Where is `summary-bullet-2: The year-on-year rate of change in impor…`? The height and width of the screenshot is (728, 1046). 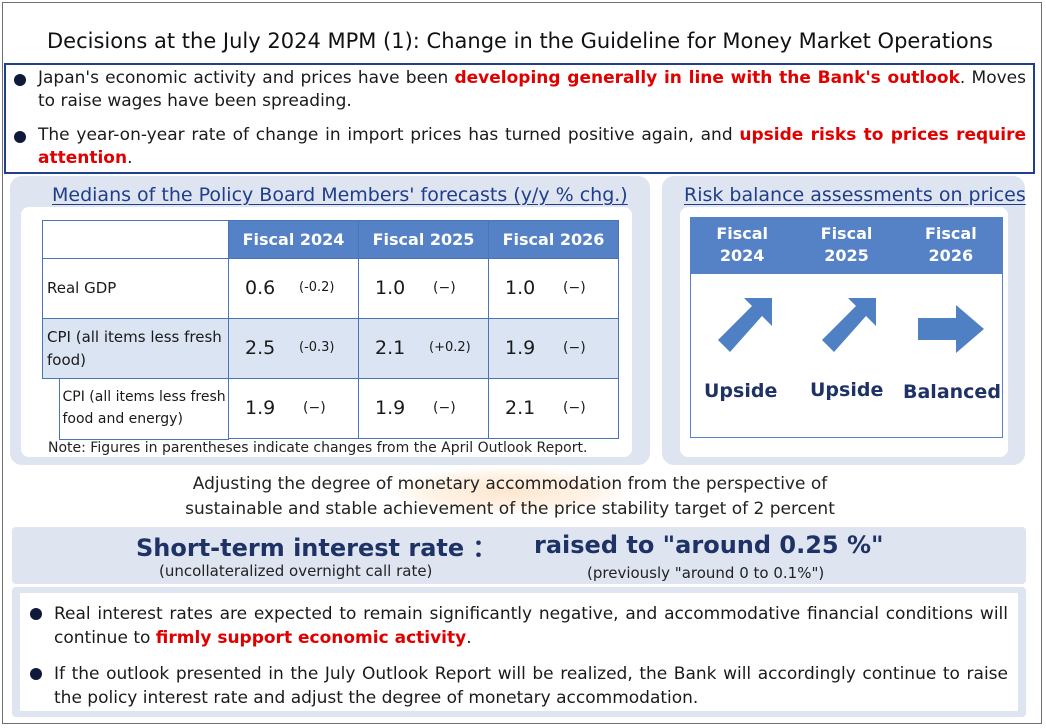
summary-bullet-2: The year-on-year rate of change in impor… is located at coordinates (520, 147).